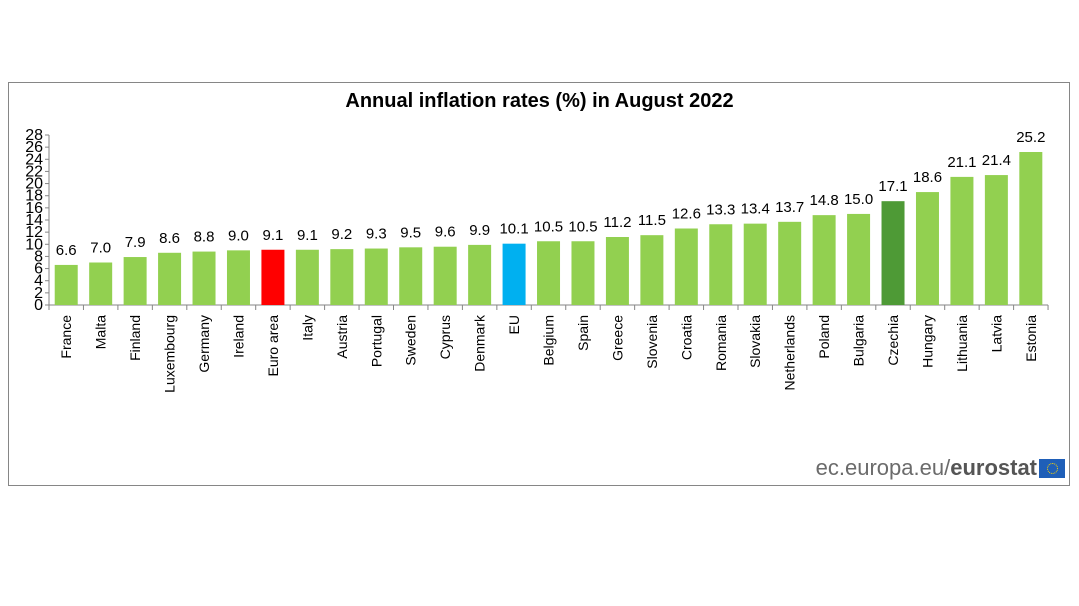 The width and height of the screenshot is (1079, 606). I want to click on x-tick-label: Euro area, so click(273, 346).